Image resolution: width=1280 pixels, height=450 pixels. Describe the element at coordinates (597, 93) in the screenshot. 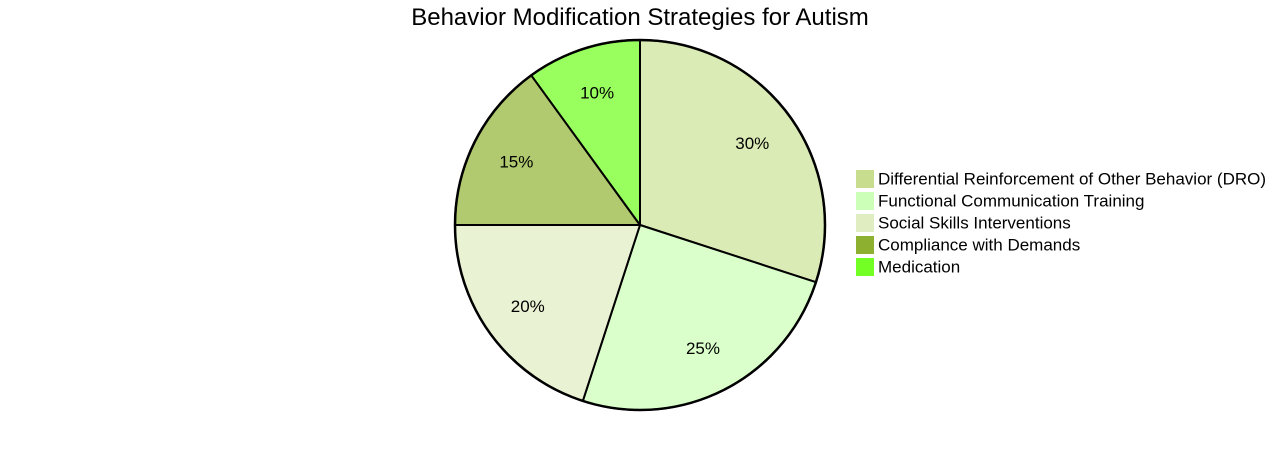

I see `slice-value-label: 10%` at that location.